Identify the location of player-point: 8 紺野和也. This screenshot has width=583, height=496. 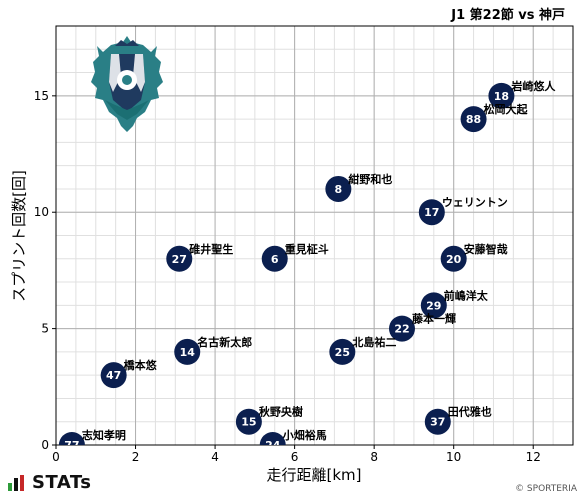
(358, 187).